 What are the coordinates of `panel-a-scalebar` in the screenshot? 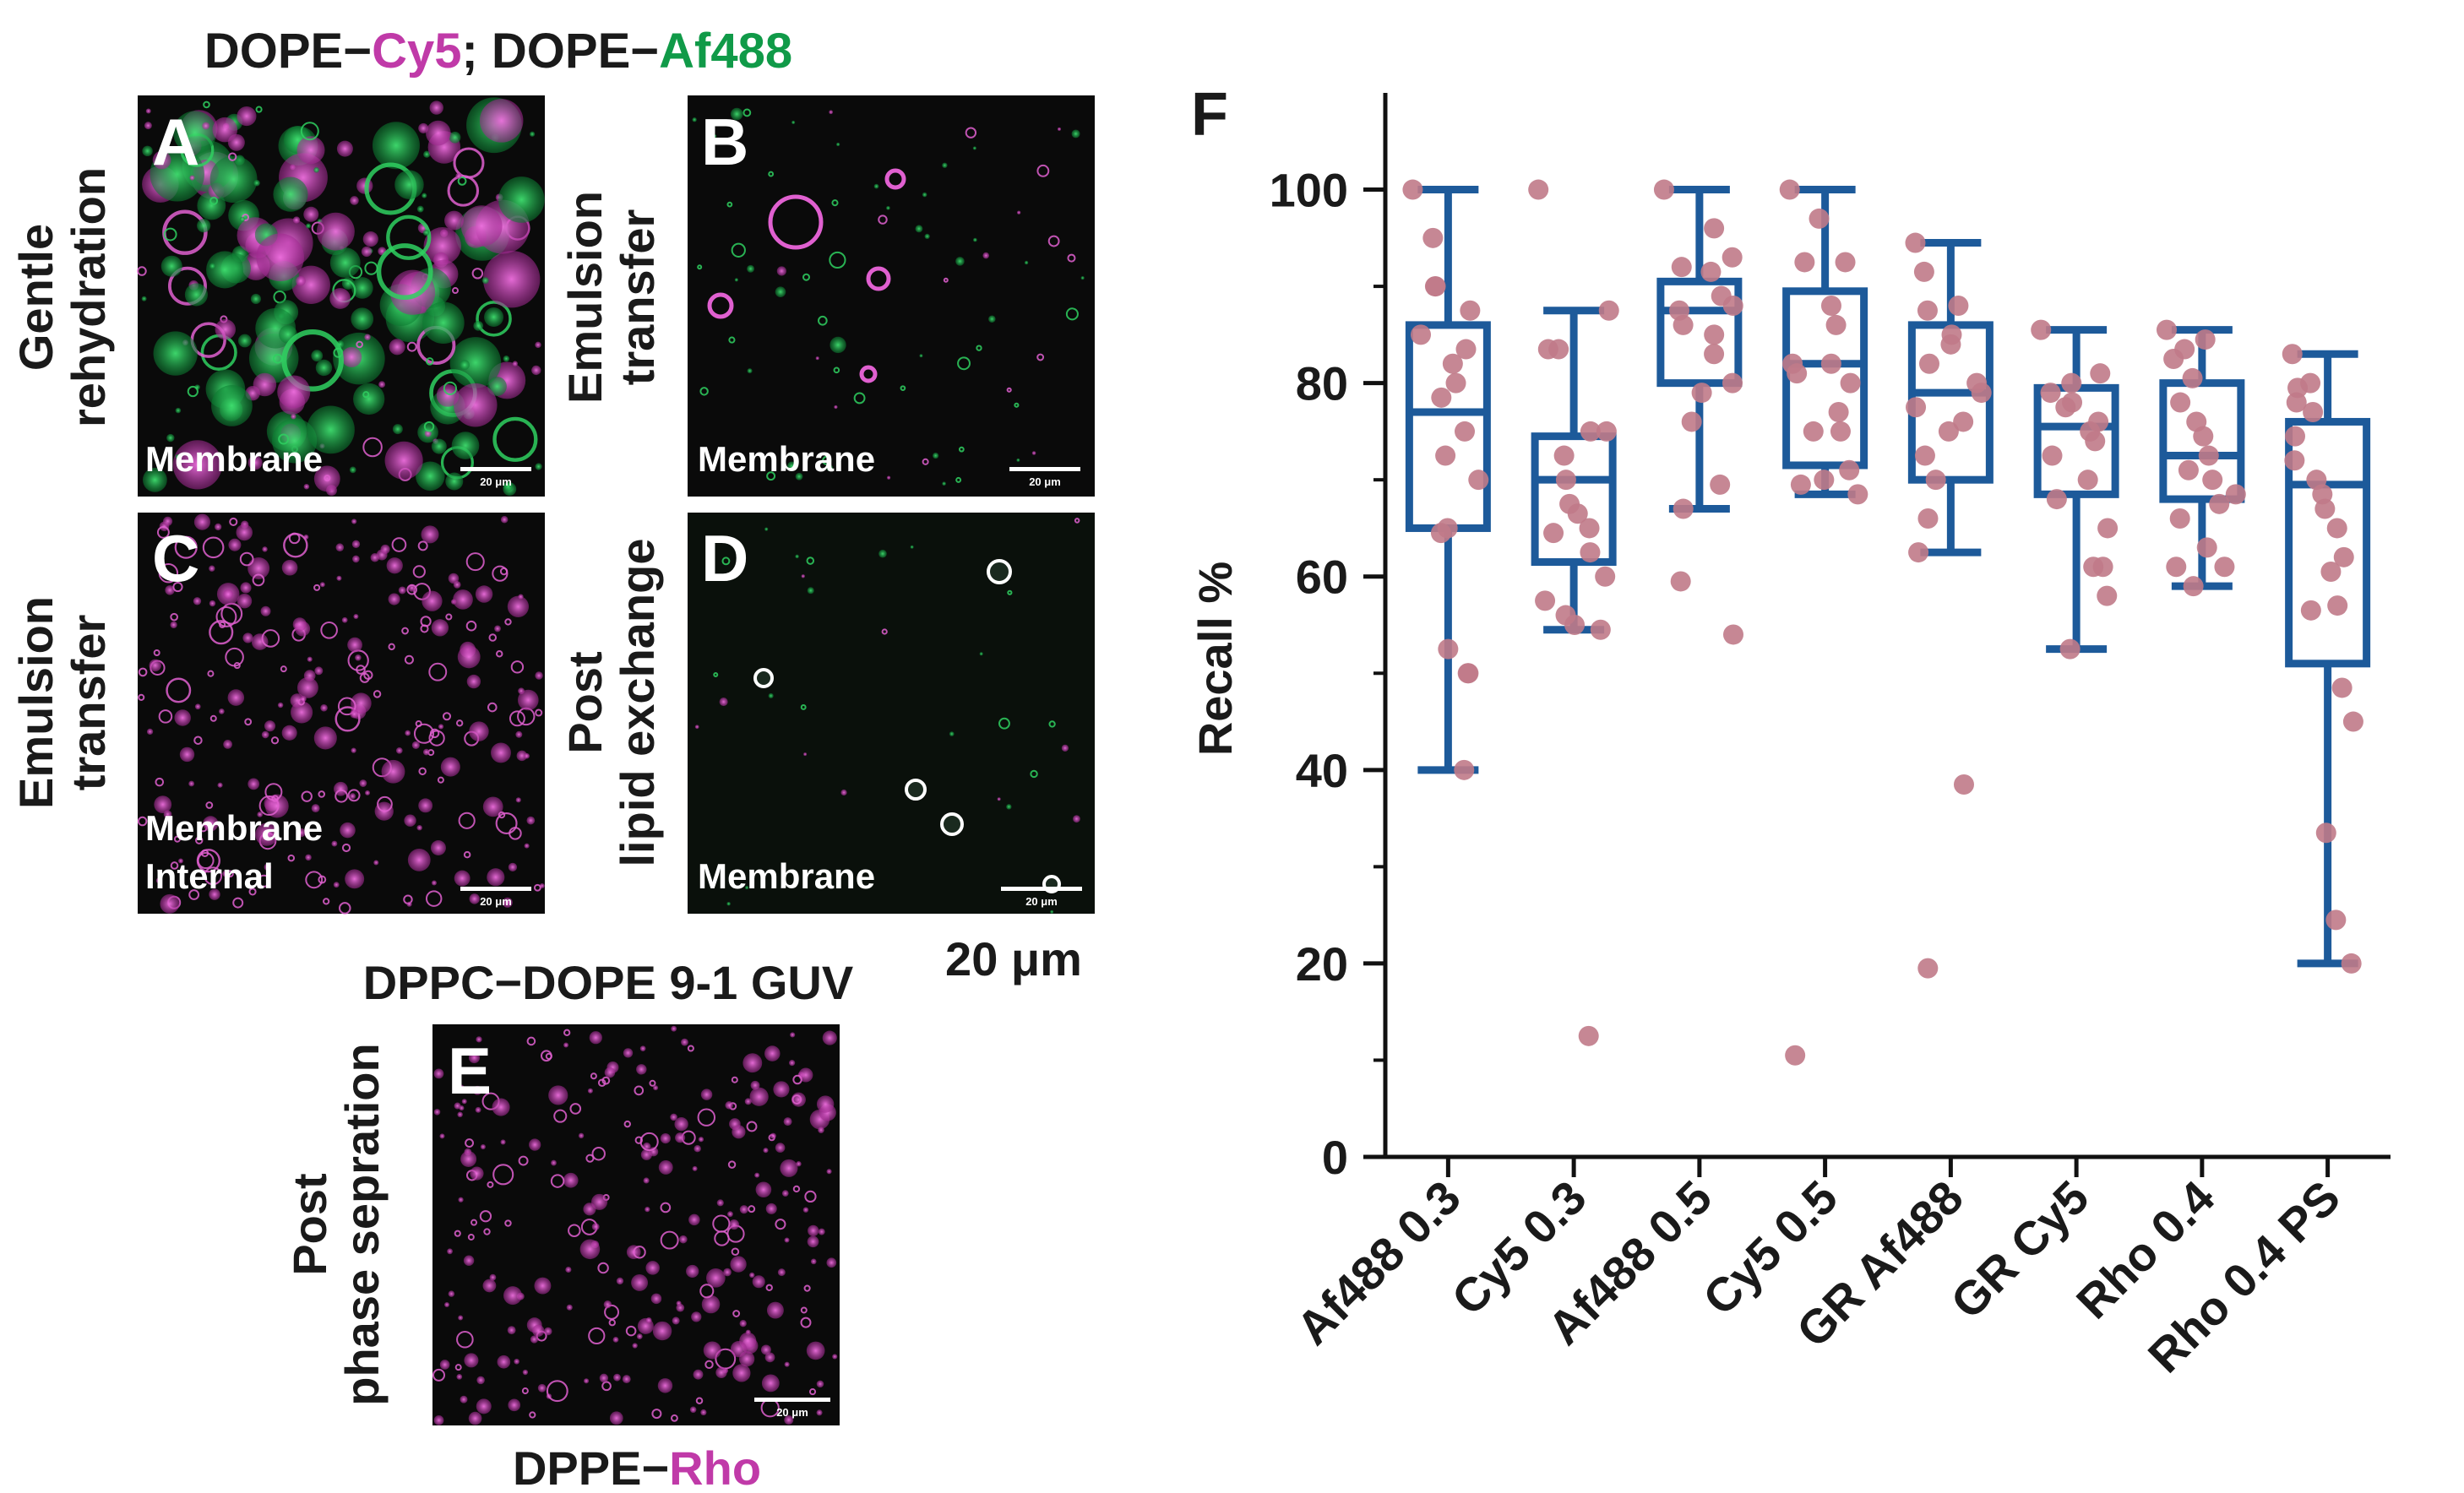 It's located at (496, 469).